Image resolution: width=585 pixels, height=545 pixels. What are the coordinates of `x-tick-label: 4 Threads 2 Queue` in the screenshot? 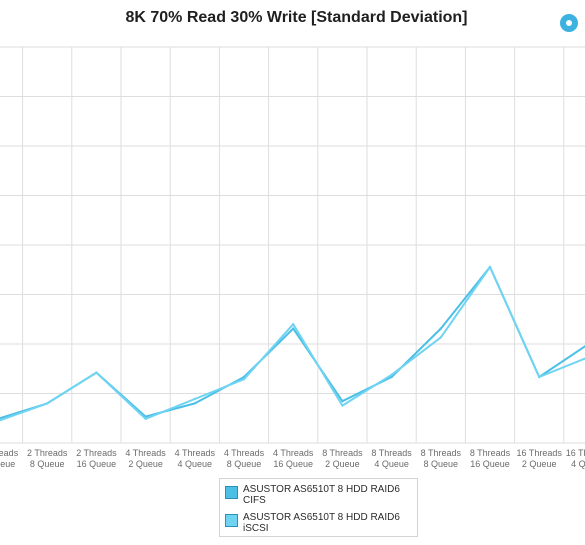 It's located at (145, 458).